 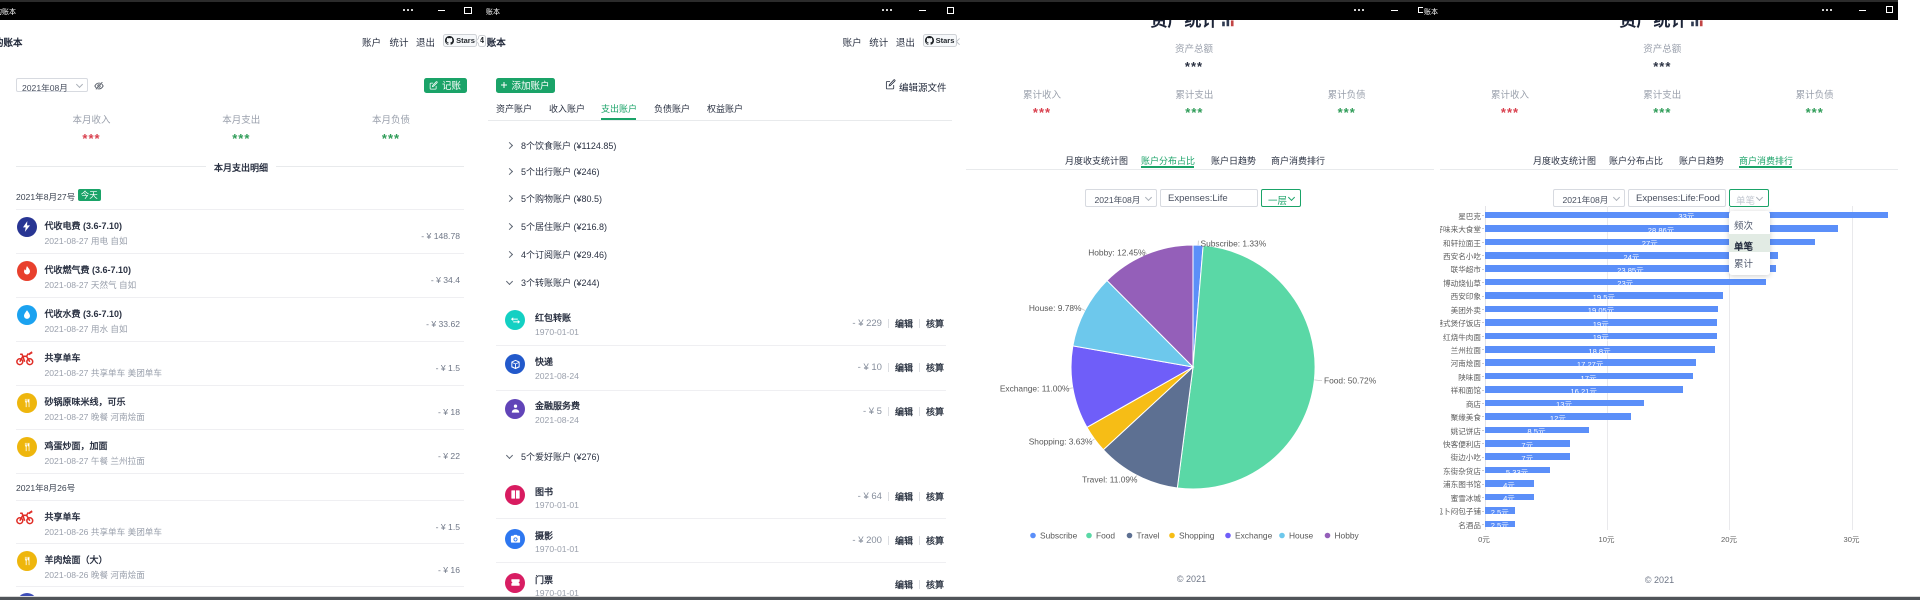 What do you see at coordinates (1197, 536) in the screenshot?
I see `svg-text: Shopping` at bounding box center [1197, 536].